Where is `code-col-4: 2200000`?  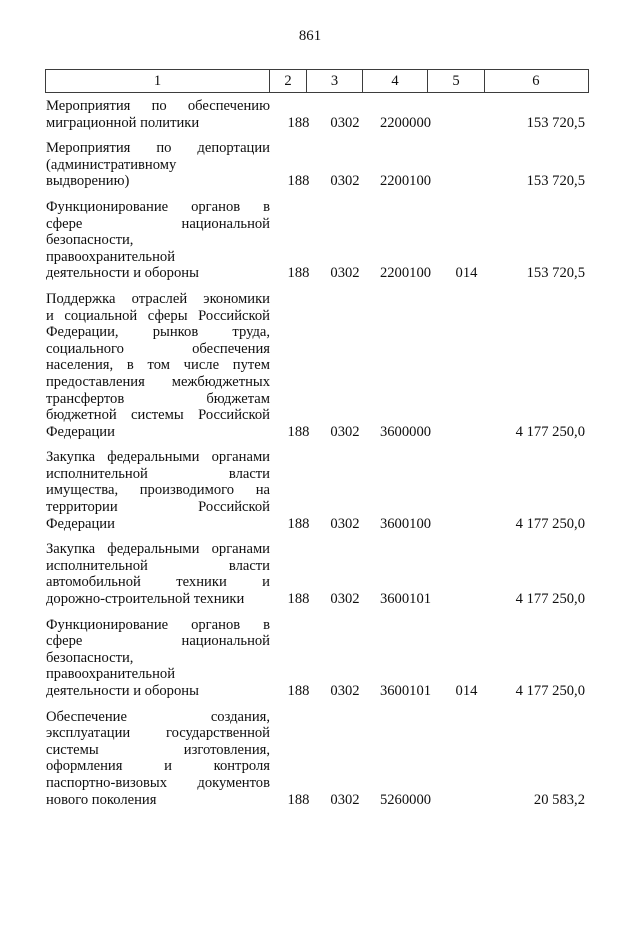
code-col-4: 2200000 is located at coordinates (405, 122).